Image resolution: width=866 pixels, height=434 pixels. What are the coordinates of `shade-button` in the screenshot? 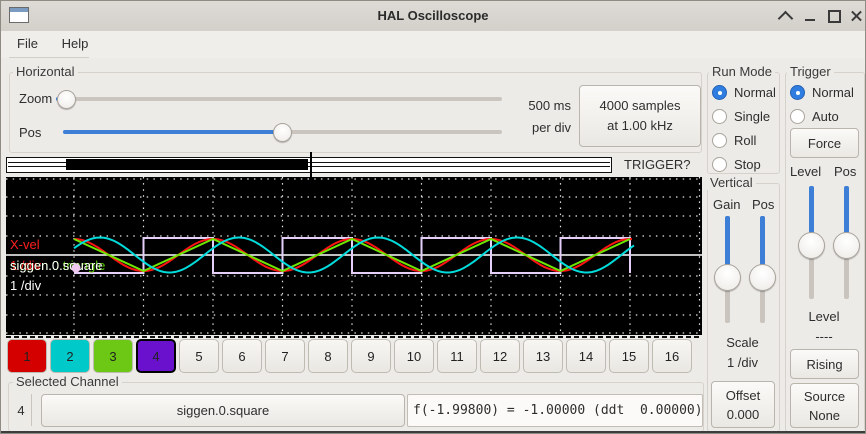 It's located at (785, 17).